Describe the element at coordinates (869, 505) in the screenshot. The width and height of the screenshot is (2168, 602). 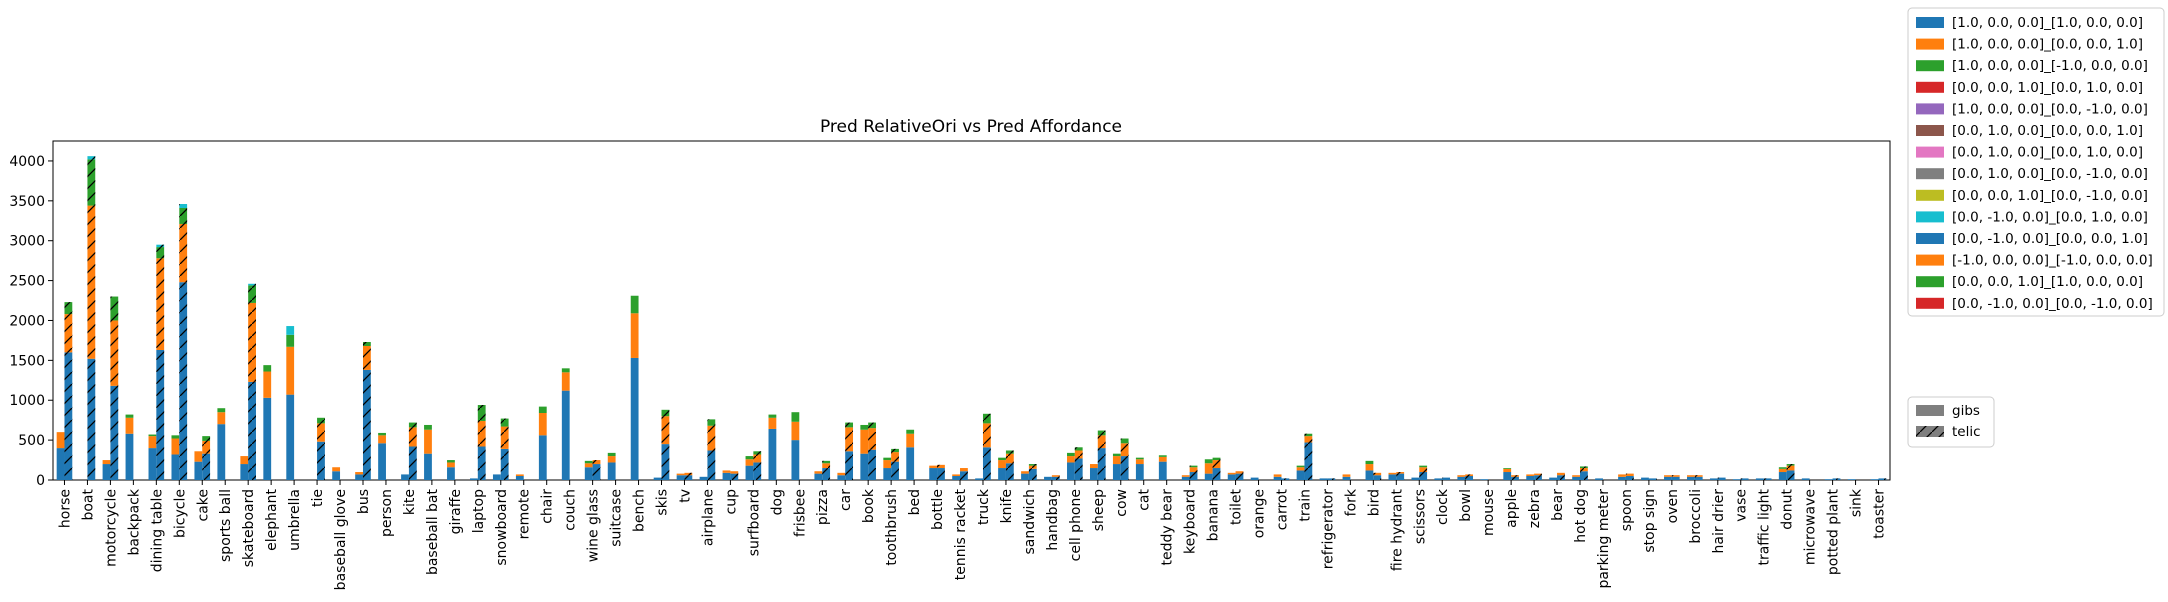
I see `x-tick-label: book` at that location.